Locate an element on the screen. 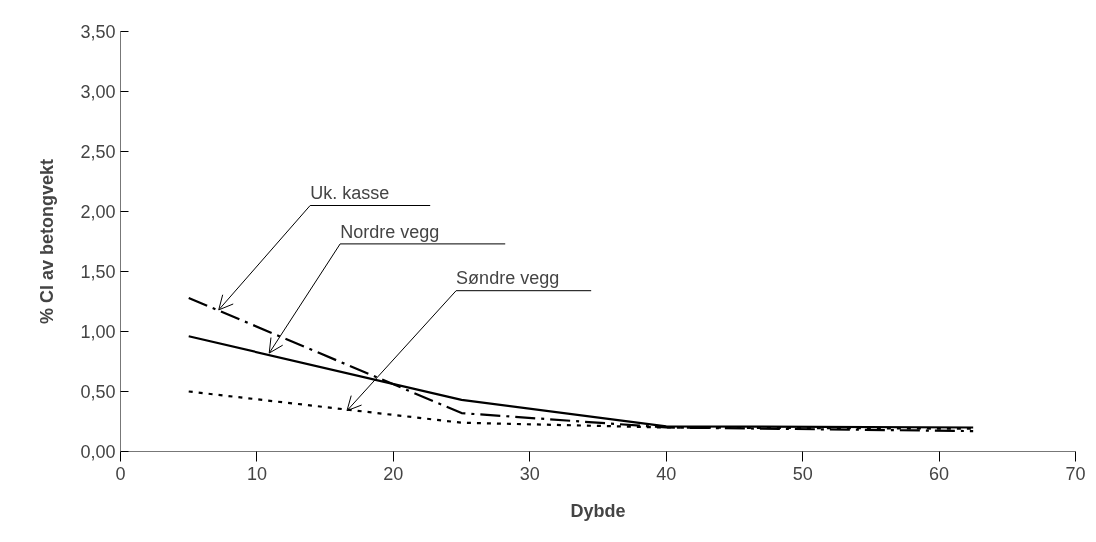 The height and width of the screenshot is (542, 1096). x-tick-label: 20 is located at coordinates (393, 473).